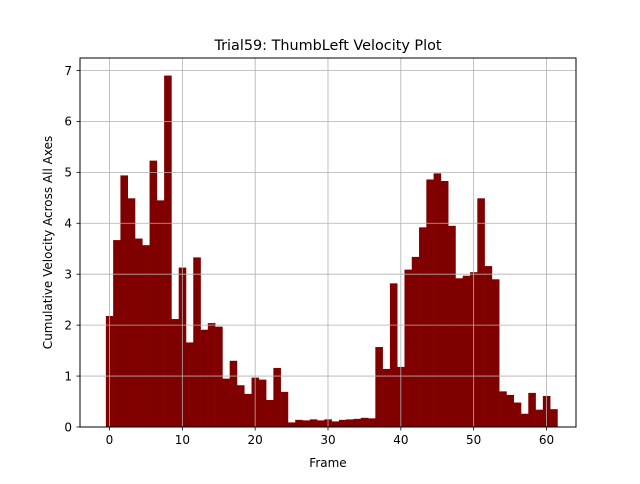 The height and width of the screenshot is (484, 640). I want to click on x-tick-label: 50, so click(473, 440).